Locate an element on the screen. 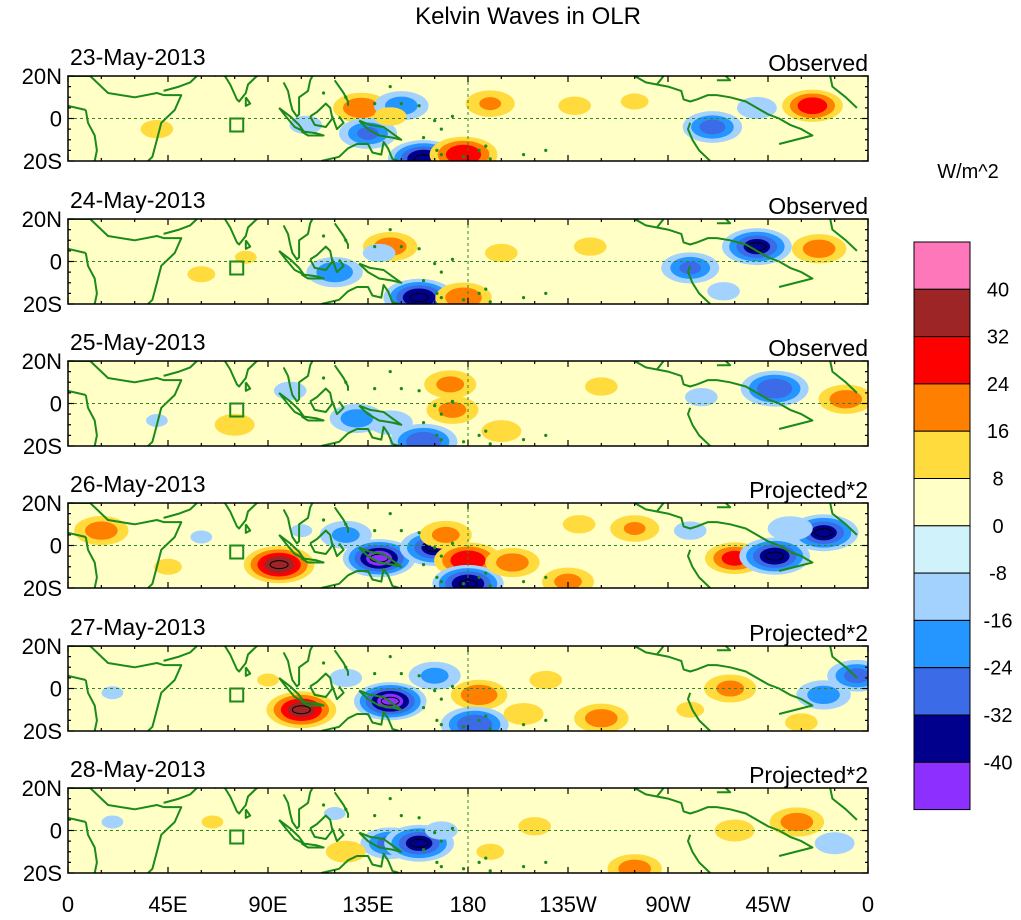 Image resolution: width=1021 pixels, height=920 pixels. colorbar-label: 16 is located at coordinates (998, 432).